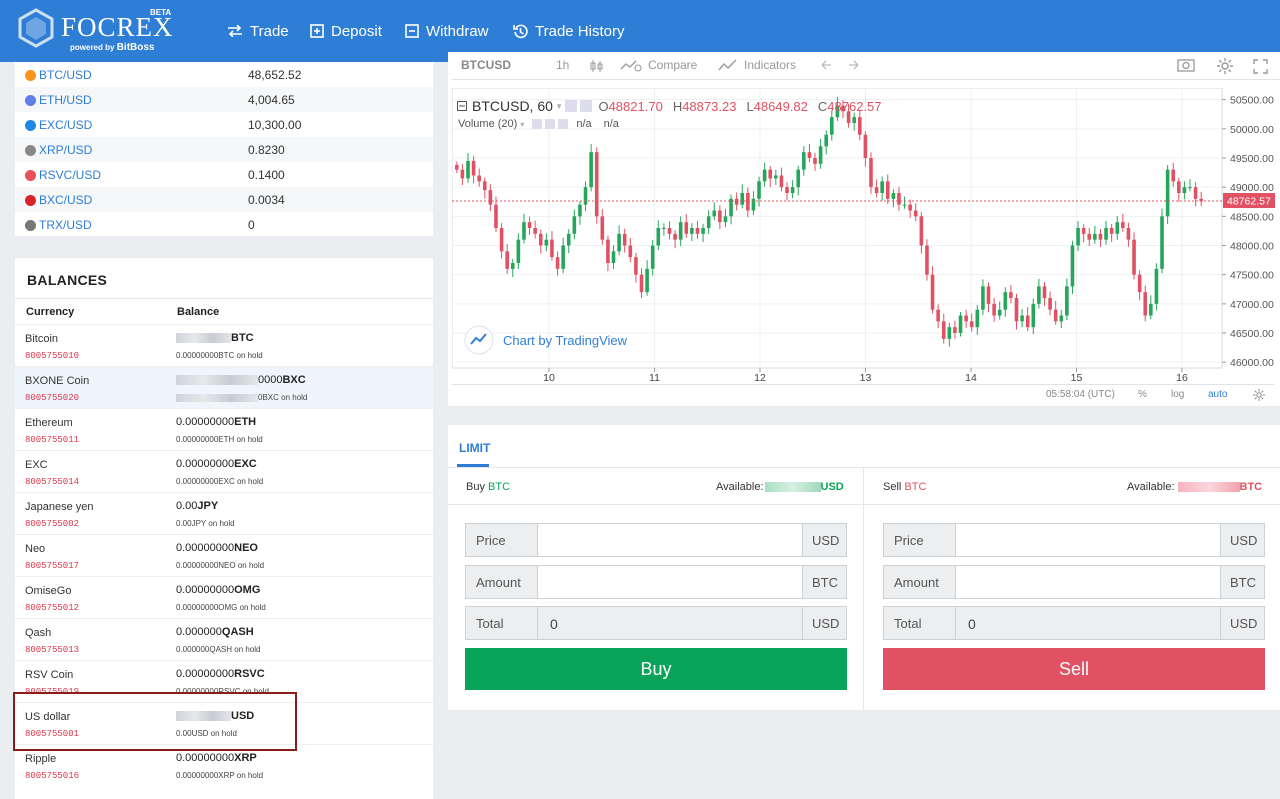 This screenshot has width=1280, height=799. What do you see at coordinates (205, 674) in the screenshot?
I see `balance-amount-value: 0.00000000` at bounding box center [205, 674].